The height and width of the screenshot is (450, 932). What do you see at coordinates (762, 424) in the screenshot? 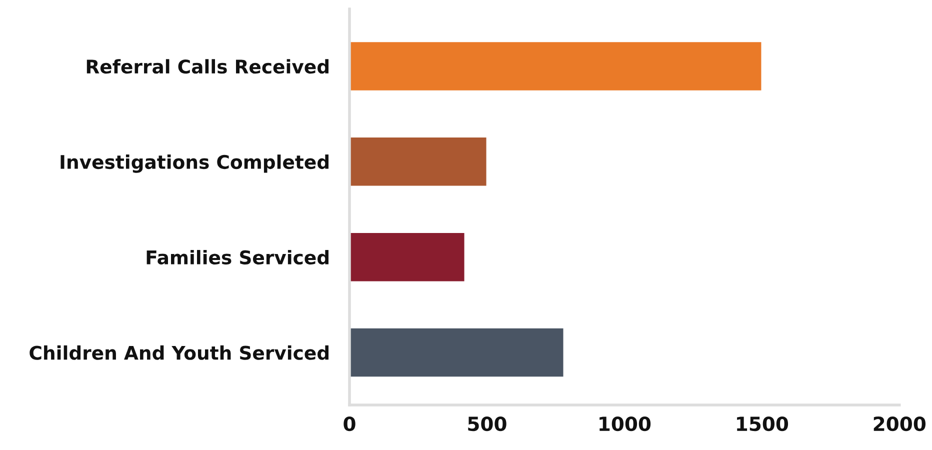
I see `x-tick-label: 1500` at bounding box center [762, 424].